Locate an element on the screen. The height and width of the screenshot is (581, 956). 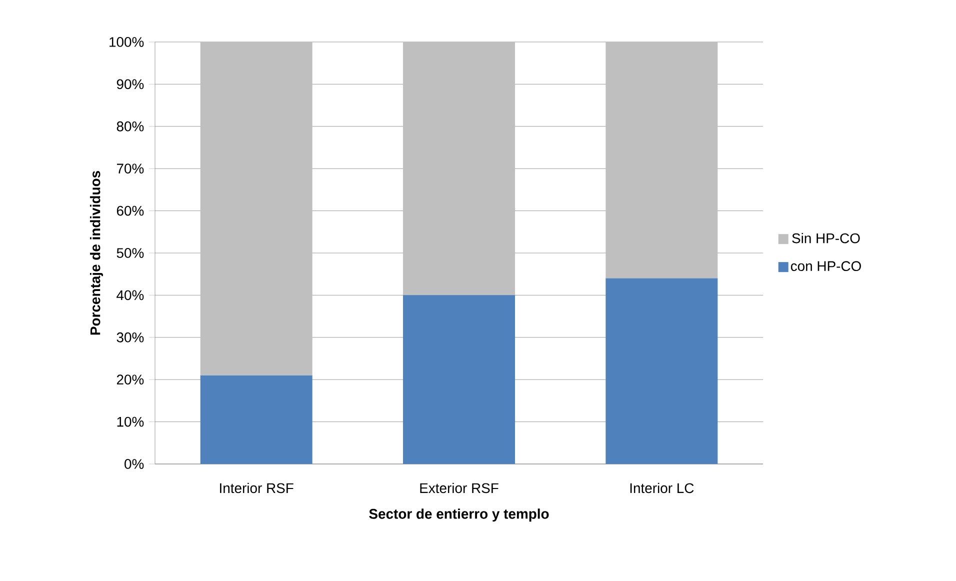
y-tick-label: 20% is located at coordinates (130, 379).